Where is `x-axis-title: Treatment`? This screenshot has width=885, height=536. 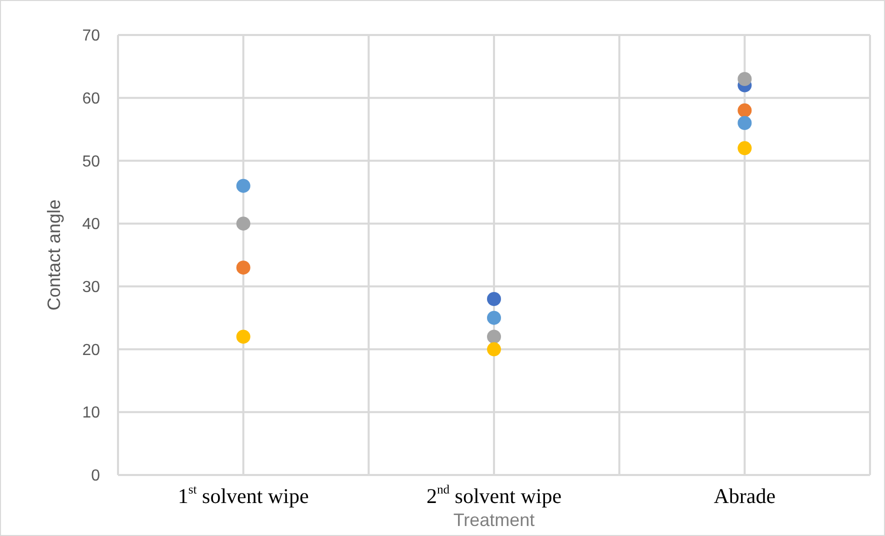 x-axis-title: Treatment is located at coordinates (494, 520).